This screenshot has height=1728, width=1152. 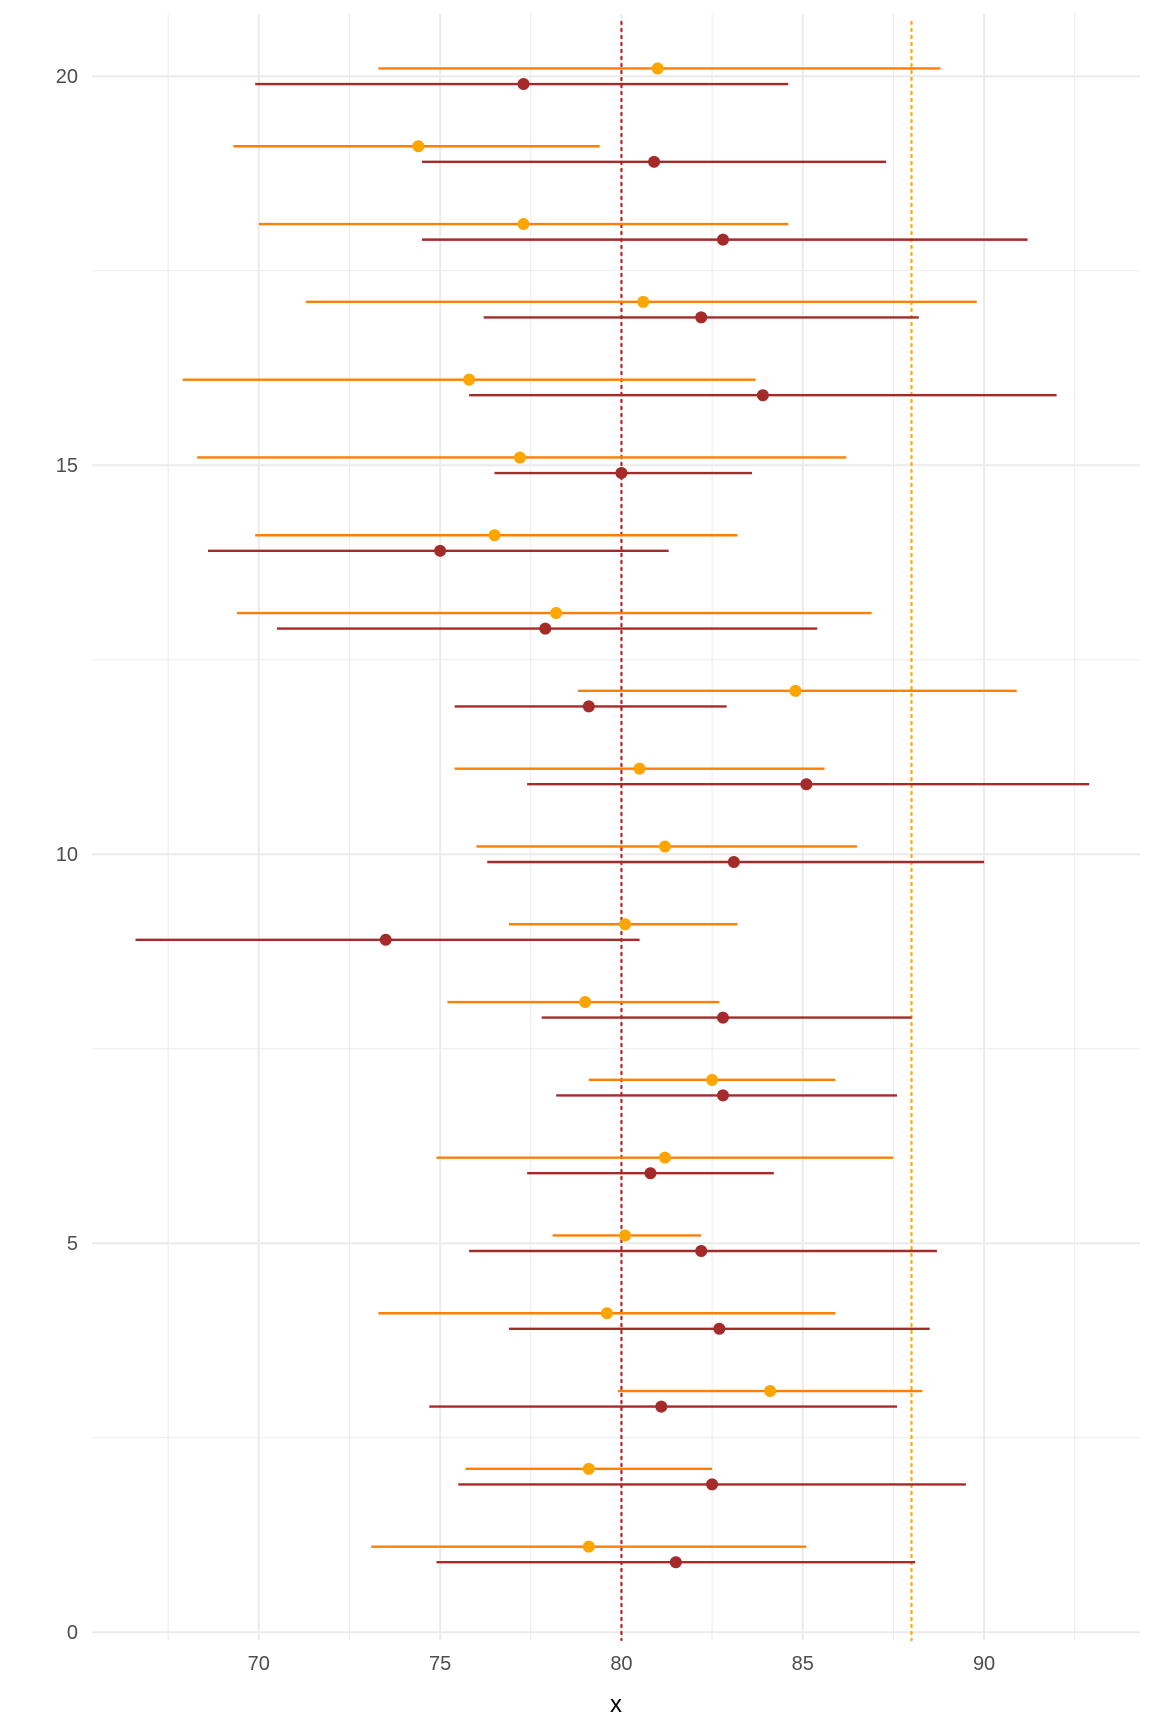 I want to click on y-tick-label: 20, so click(x=67, y=77).